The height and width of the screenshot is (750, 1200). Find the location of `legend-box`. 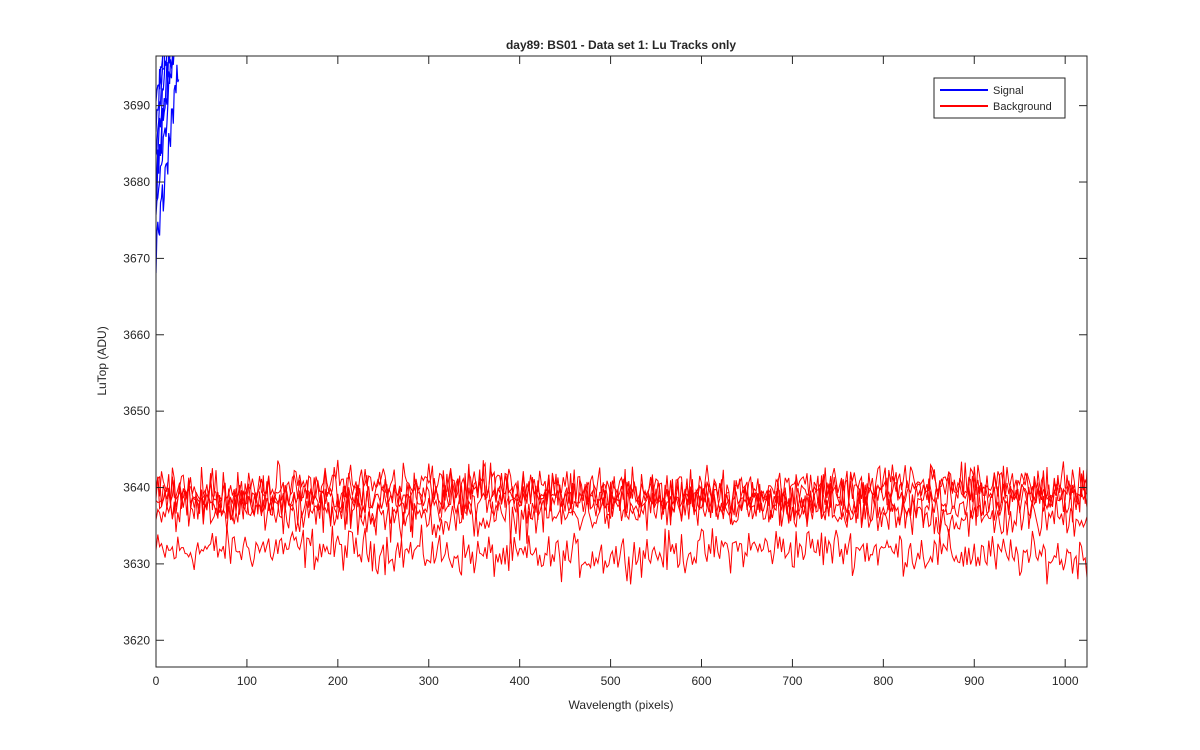

legend-box is located at coordinates (999, 98).